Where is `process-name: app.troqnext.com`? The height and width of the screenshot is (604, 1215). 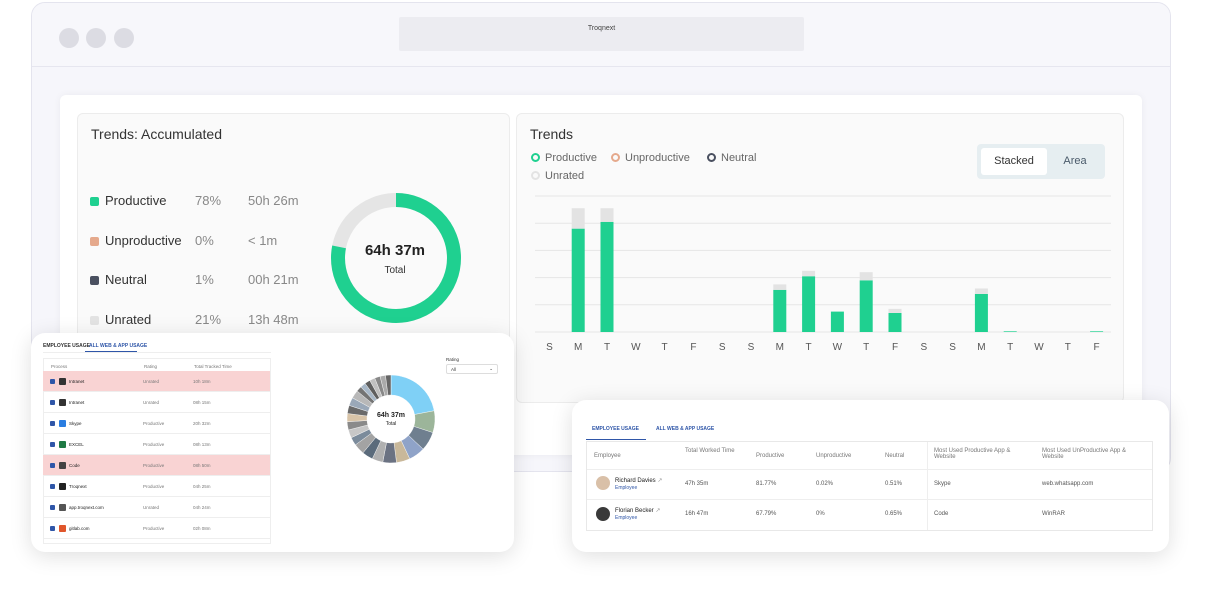
process-name: app.troqnext.com is located at coordinates (86, 507).